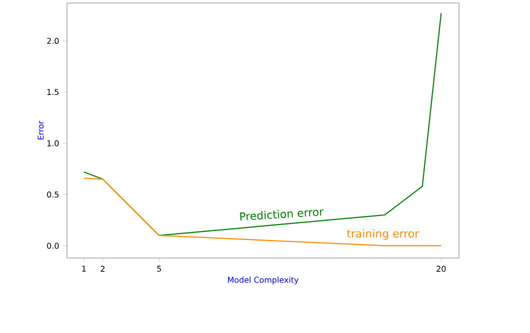 The height and width of the screenshot is (333, 530). What do you see at coordinates (383, 234) in the screenshot?
I see `series-label: training error` at bounding box center [383, 234].